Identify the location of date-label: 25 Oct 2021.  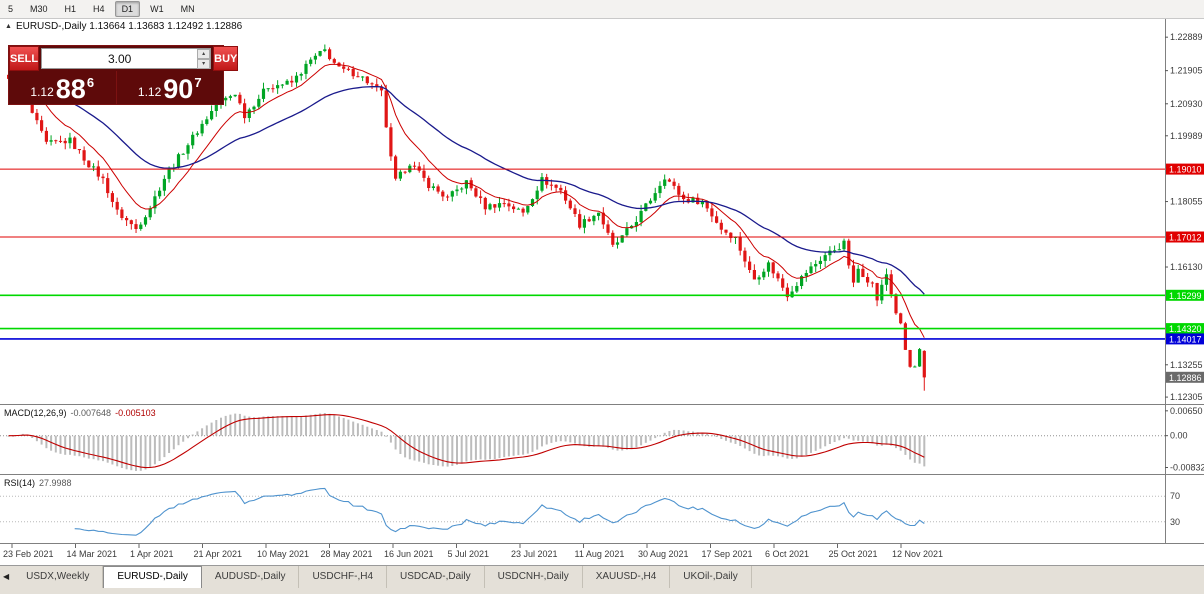
(853, 554).